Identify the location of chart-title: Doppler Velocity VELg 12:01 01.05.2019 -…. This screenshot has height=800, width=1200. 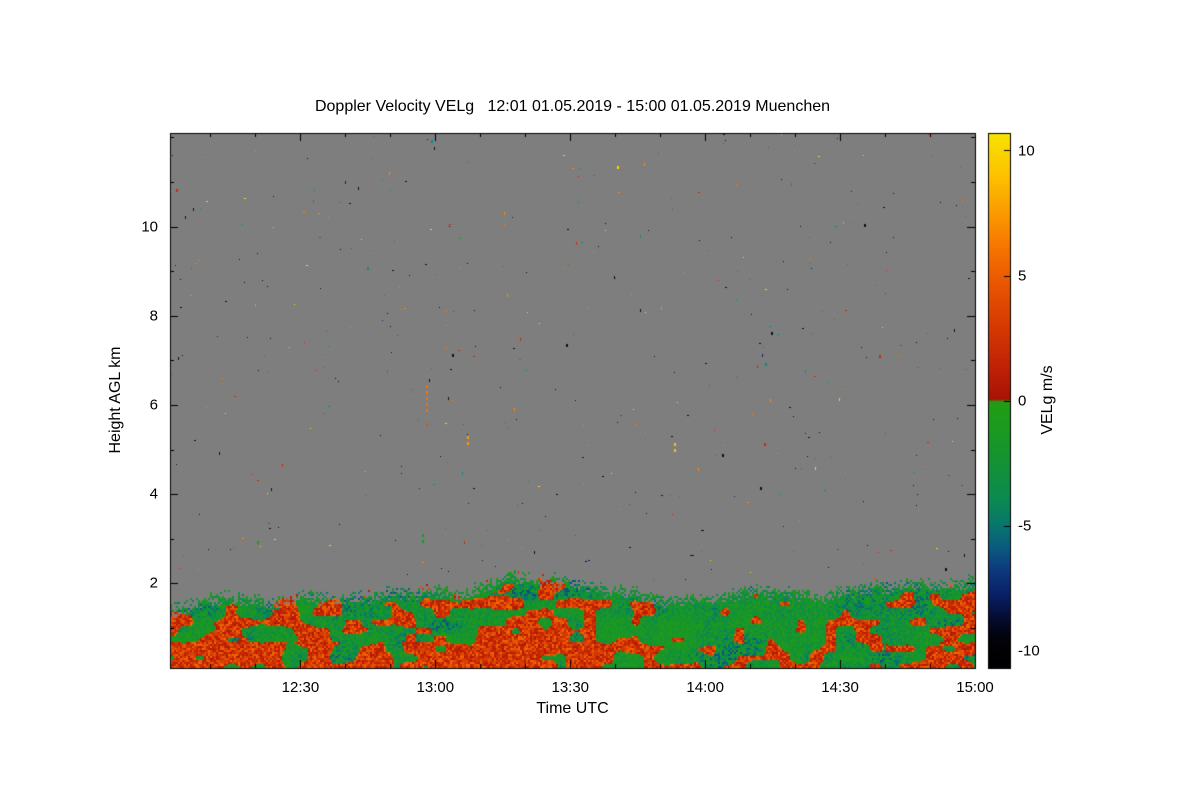
(572, 106).